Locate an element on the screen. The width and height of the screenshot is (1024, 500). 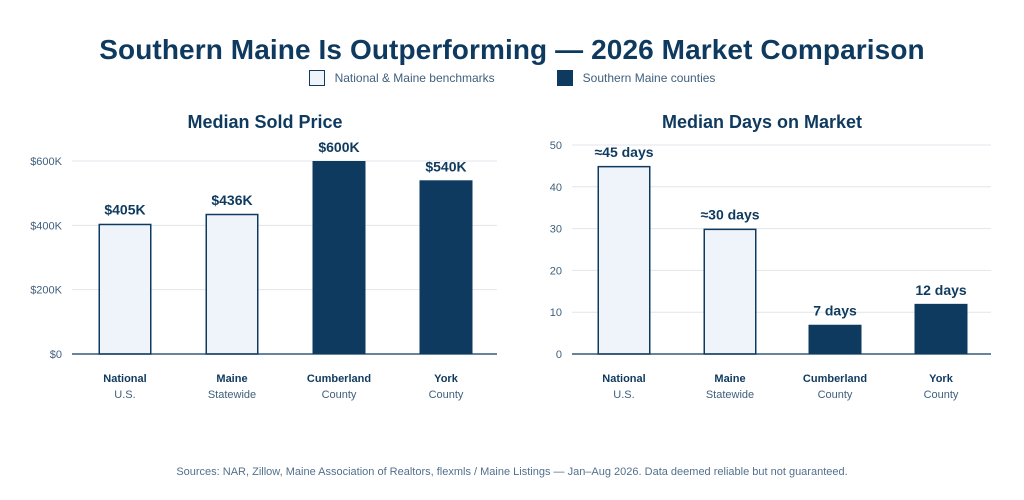
chart-1-ytick-label: $600K is located at coordinates (46, 162).